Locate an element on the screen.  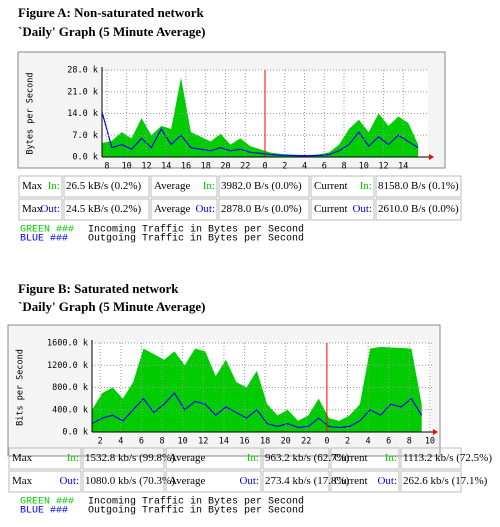
y-tick-label: 21.0 k is located at coordinates (82, 92).